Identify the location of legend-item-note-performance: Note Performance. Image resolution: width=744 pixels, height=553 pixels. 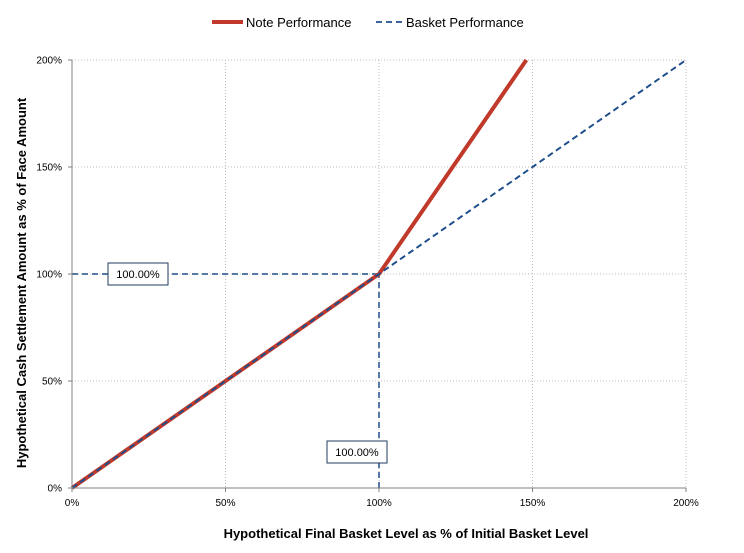
(282, 22).